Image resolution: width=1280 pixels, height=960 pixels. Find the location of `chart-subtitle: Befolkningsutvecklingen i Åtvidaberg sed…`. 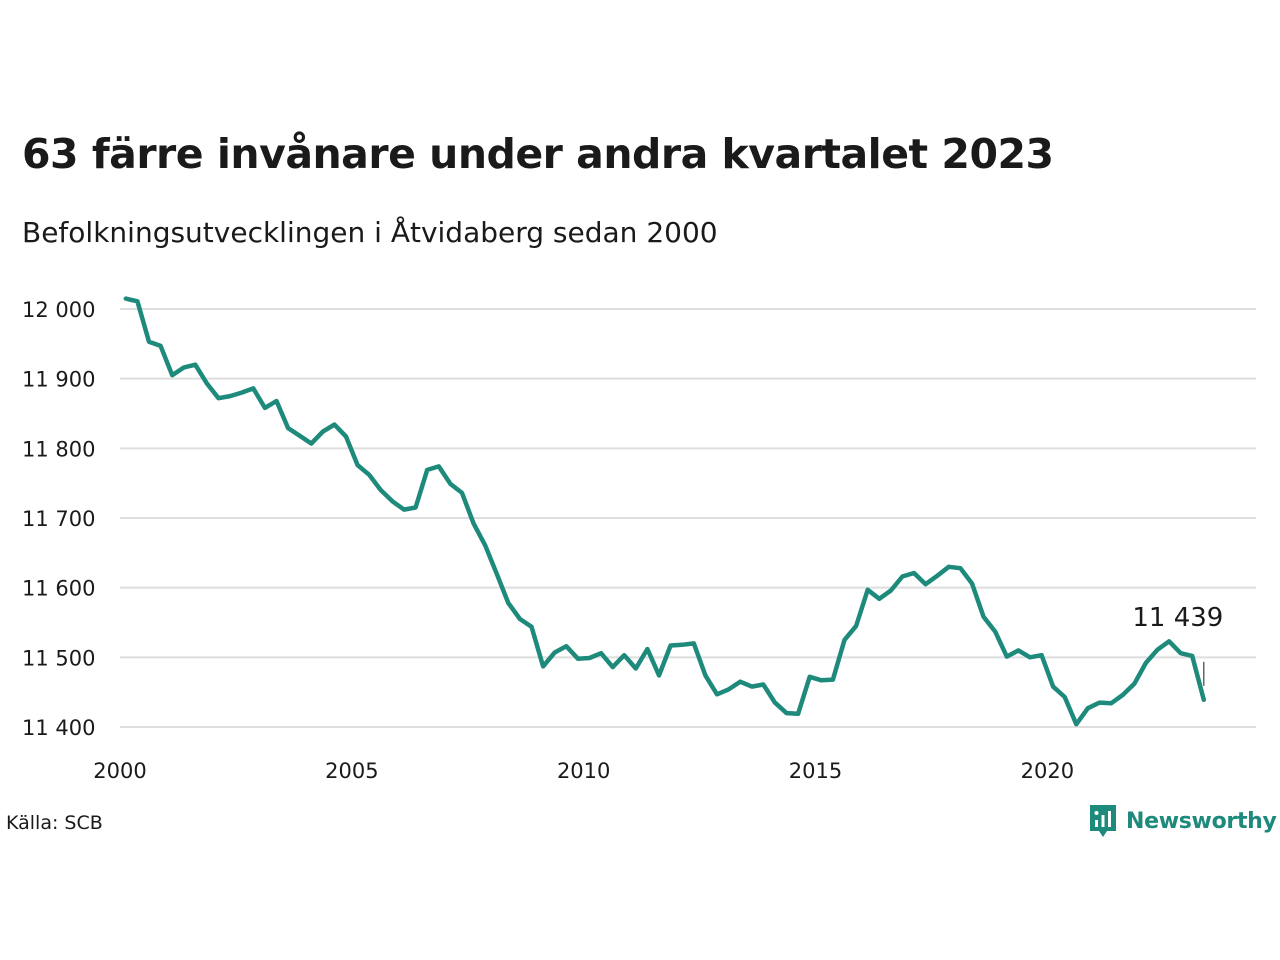

chart-subtitle: Befolkningsutvecklingen i Åtvidaberg sed… is located at coordinates (370, 232).